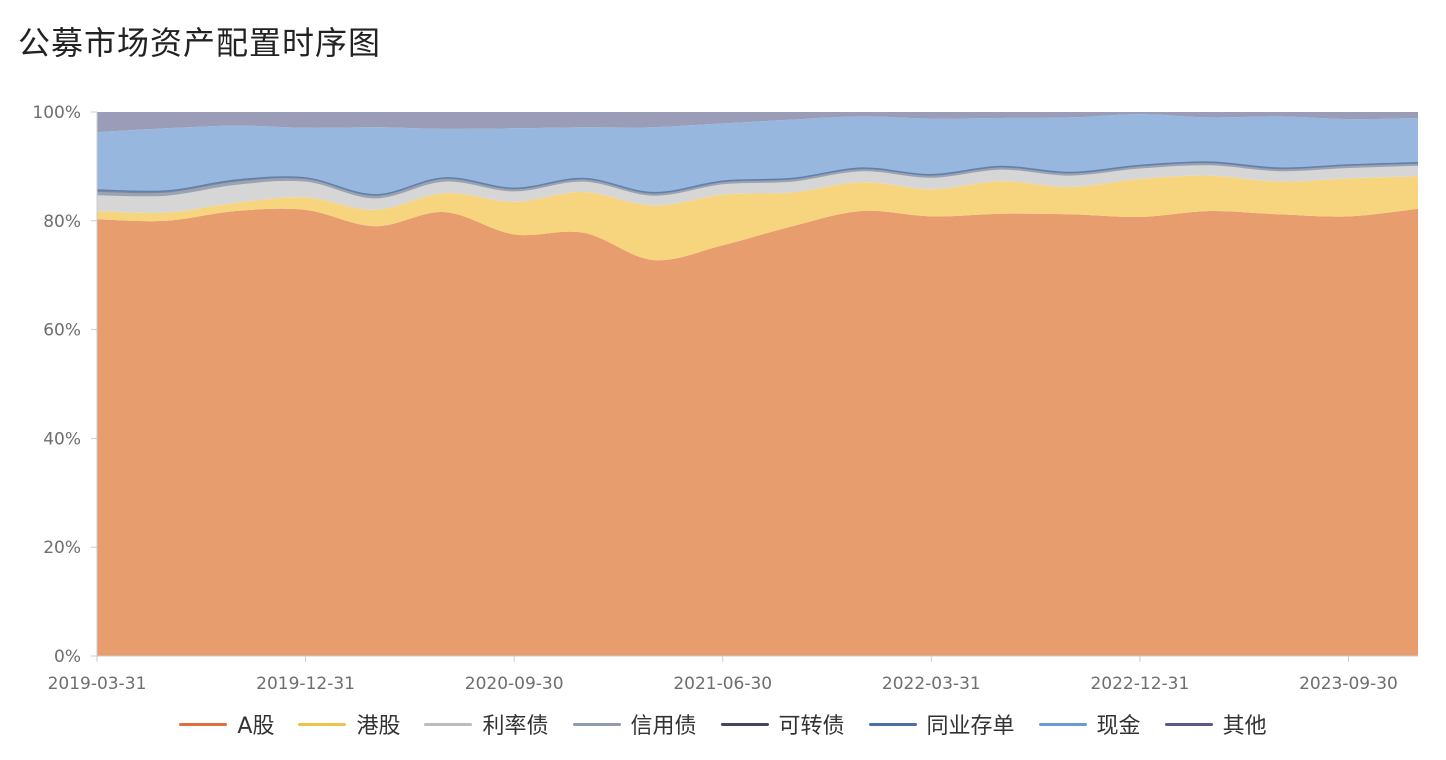  Describe the element at coordinates (62, 439) in the screenshot. I see `y-tick-label: 40%` at that location.